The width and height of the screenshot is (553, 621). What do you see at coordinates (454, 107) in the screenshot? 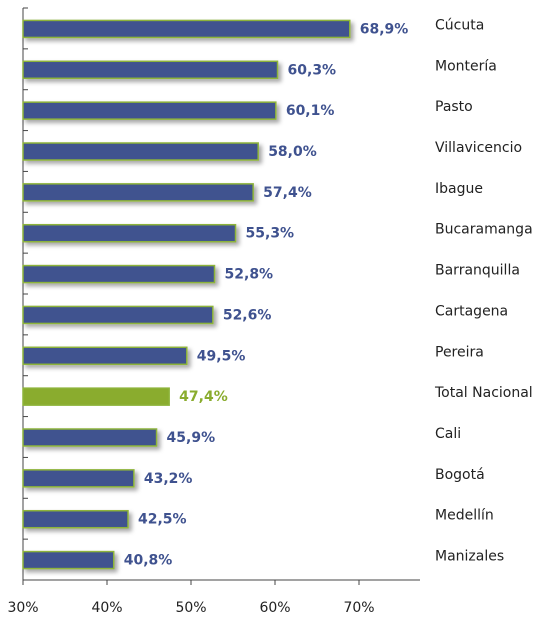
I see `category-label: Pasto` at bounding box center [454, 107].